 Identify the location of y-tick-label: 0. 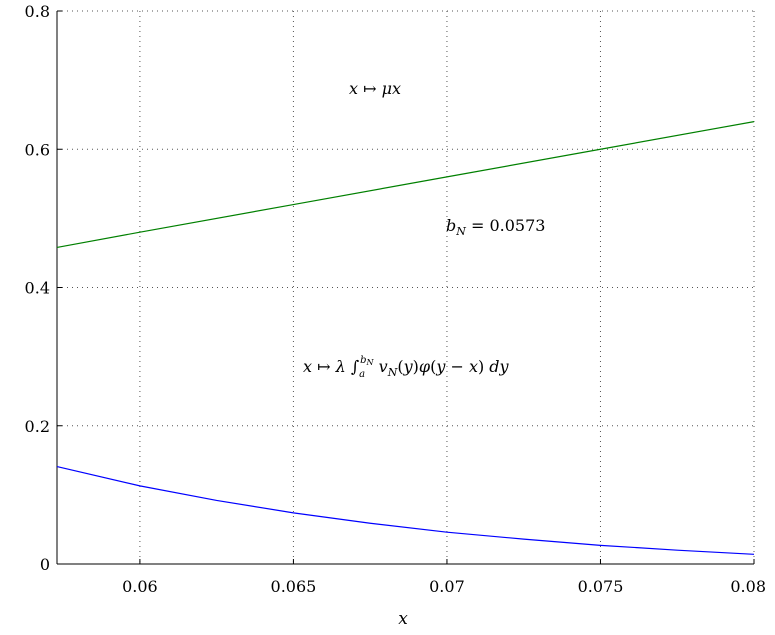
(45, 564).